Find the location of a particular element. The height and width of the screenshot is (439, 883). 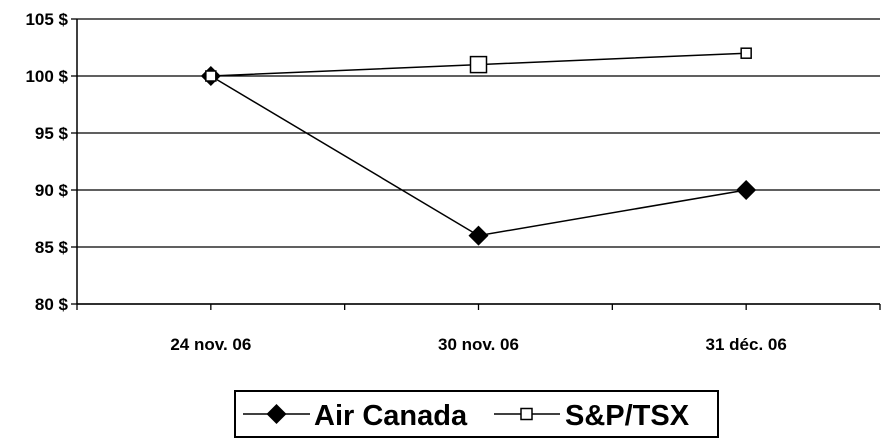

y-tick-label: 80 $ is located at coordinates (52, 304).